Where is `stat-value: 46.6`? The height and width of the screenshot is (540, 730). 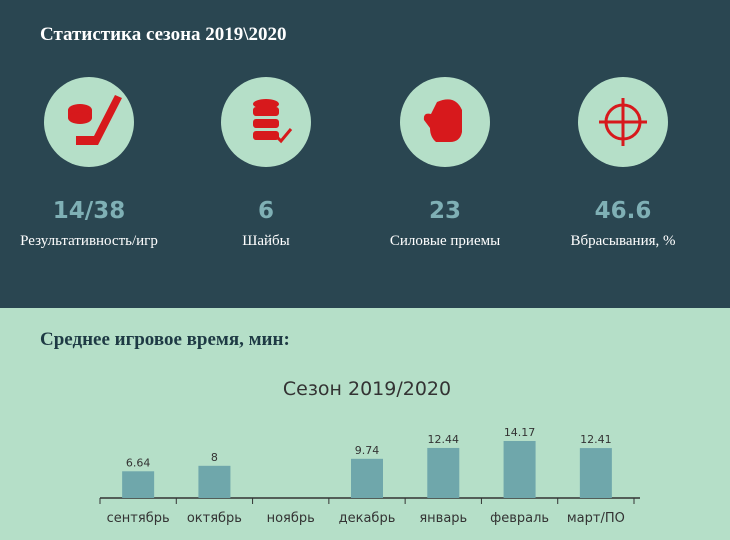 stat-value: 46.6 is located at coordinates (623, 211).